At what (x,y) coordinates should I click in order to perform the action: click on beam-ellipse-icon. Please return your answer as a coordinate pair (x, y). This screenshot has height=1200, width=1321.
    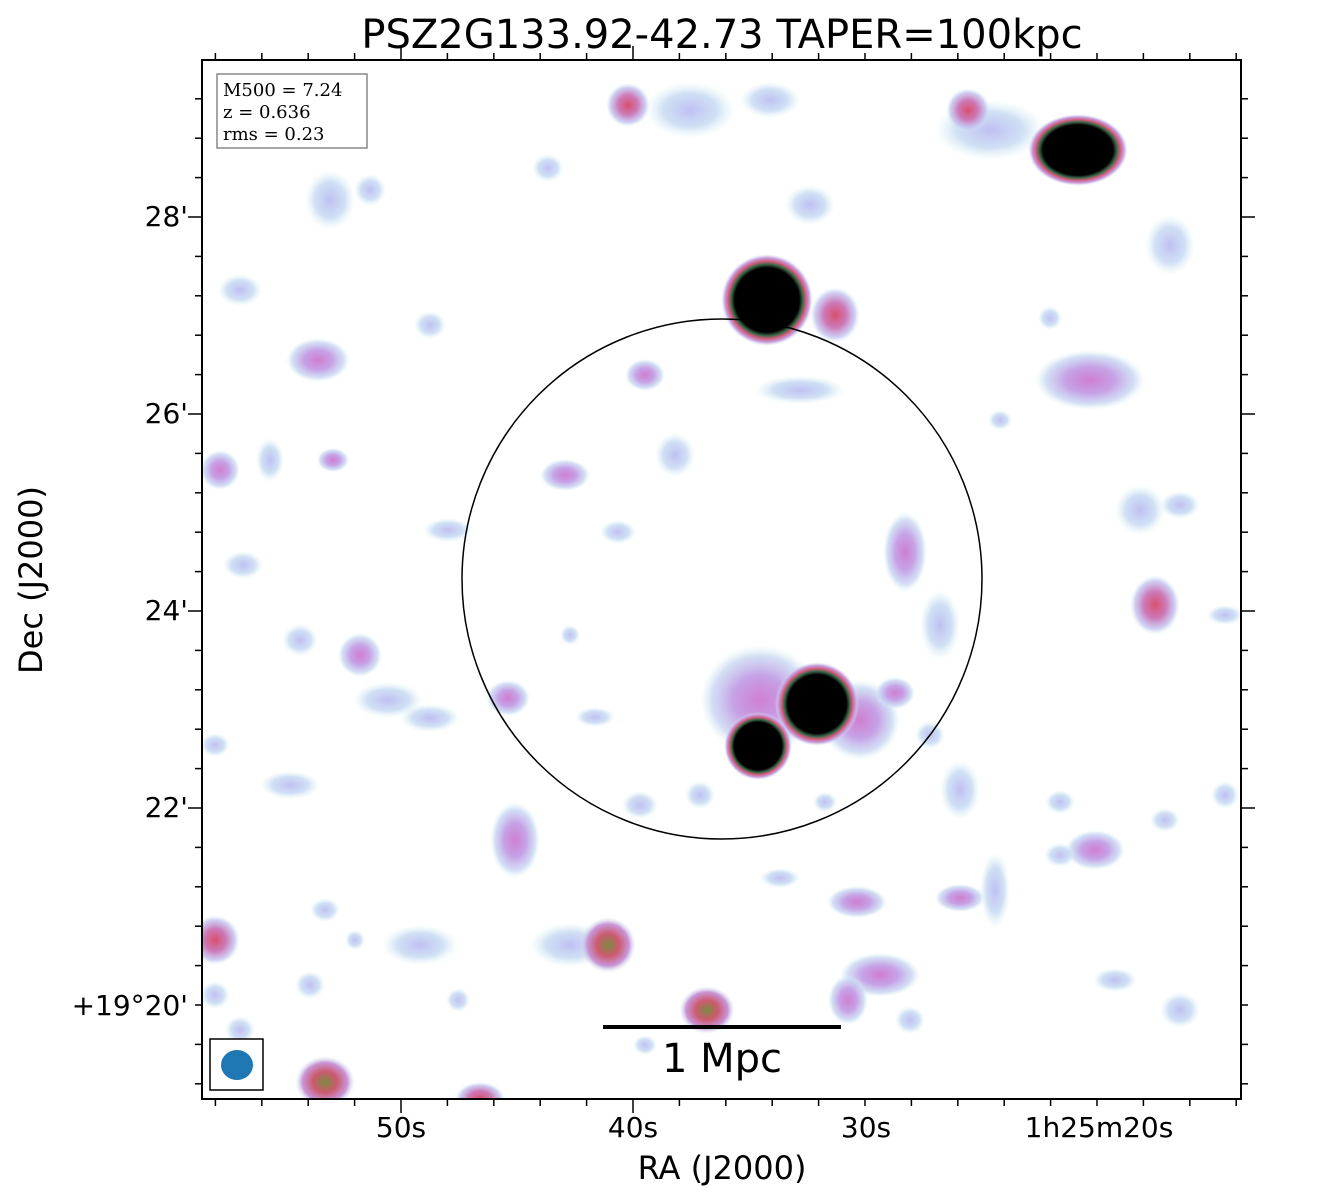
    Looking at the image, I should click on (237, 1065).